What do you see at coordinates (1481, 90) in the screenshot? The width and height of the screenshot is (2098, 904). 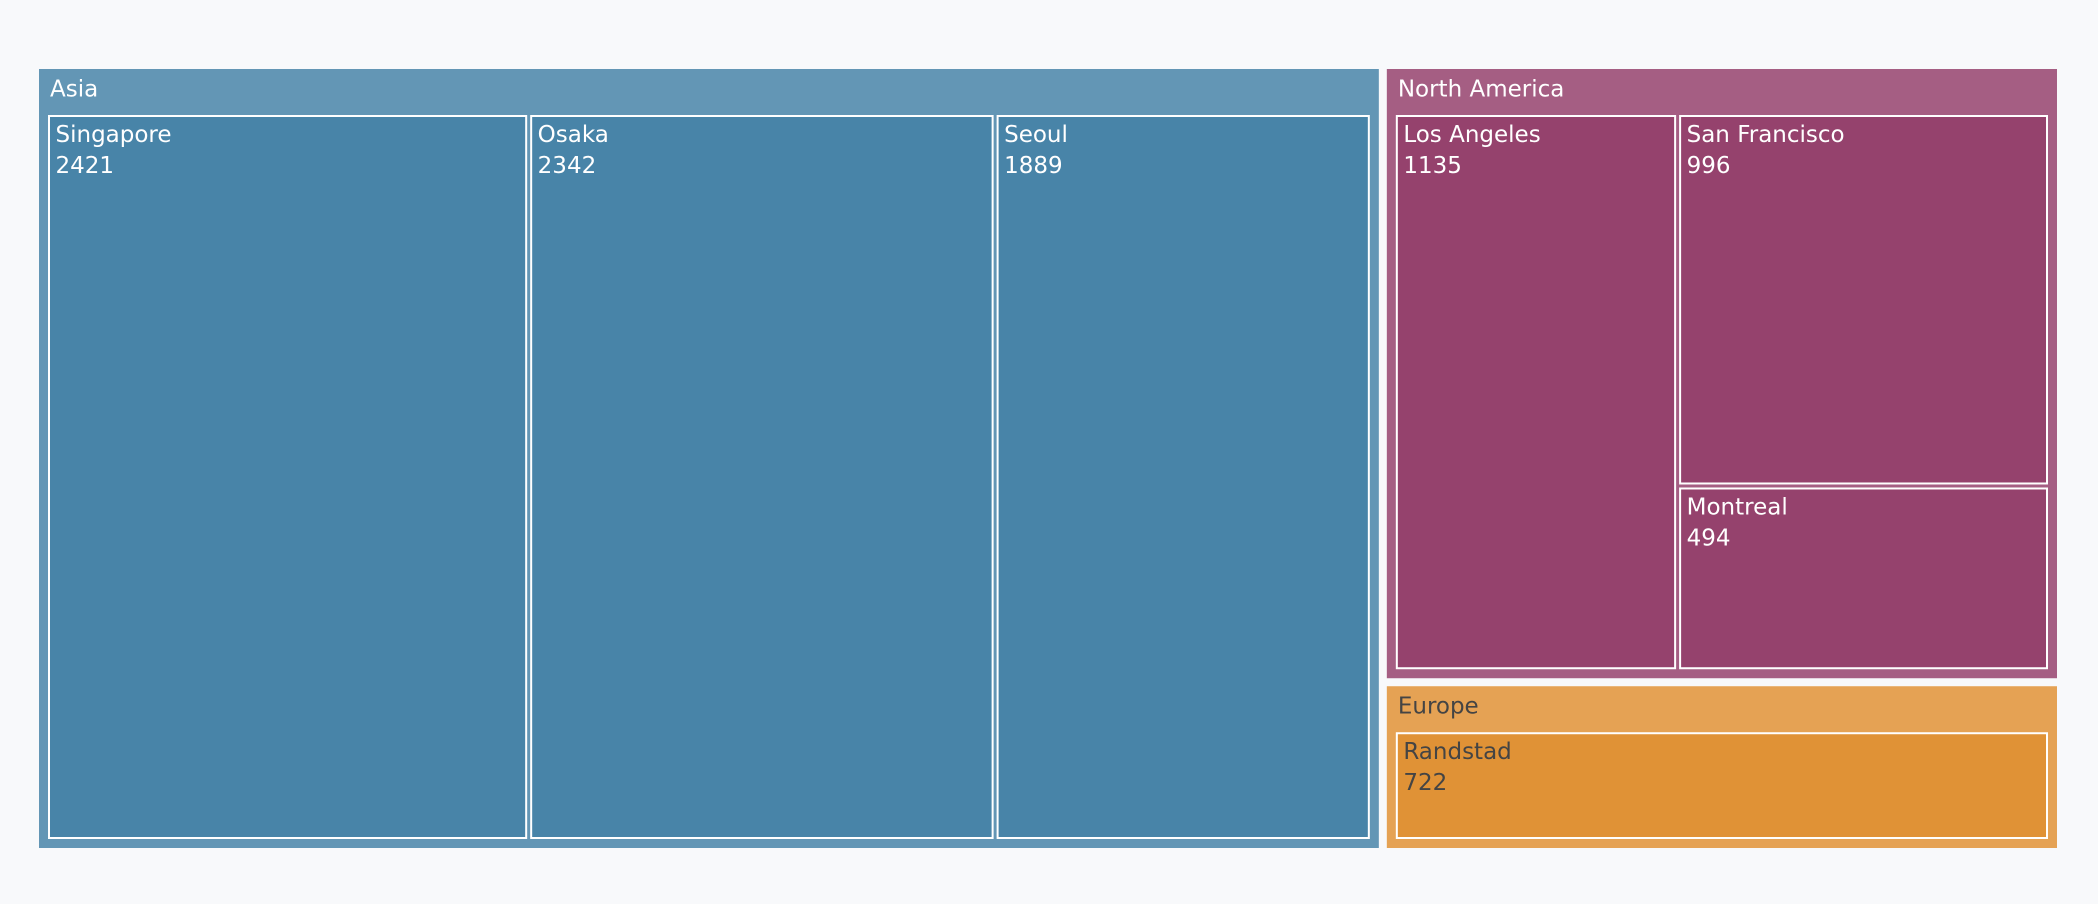 I see `group-label: North America` at bounding box center [1481, 90].